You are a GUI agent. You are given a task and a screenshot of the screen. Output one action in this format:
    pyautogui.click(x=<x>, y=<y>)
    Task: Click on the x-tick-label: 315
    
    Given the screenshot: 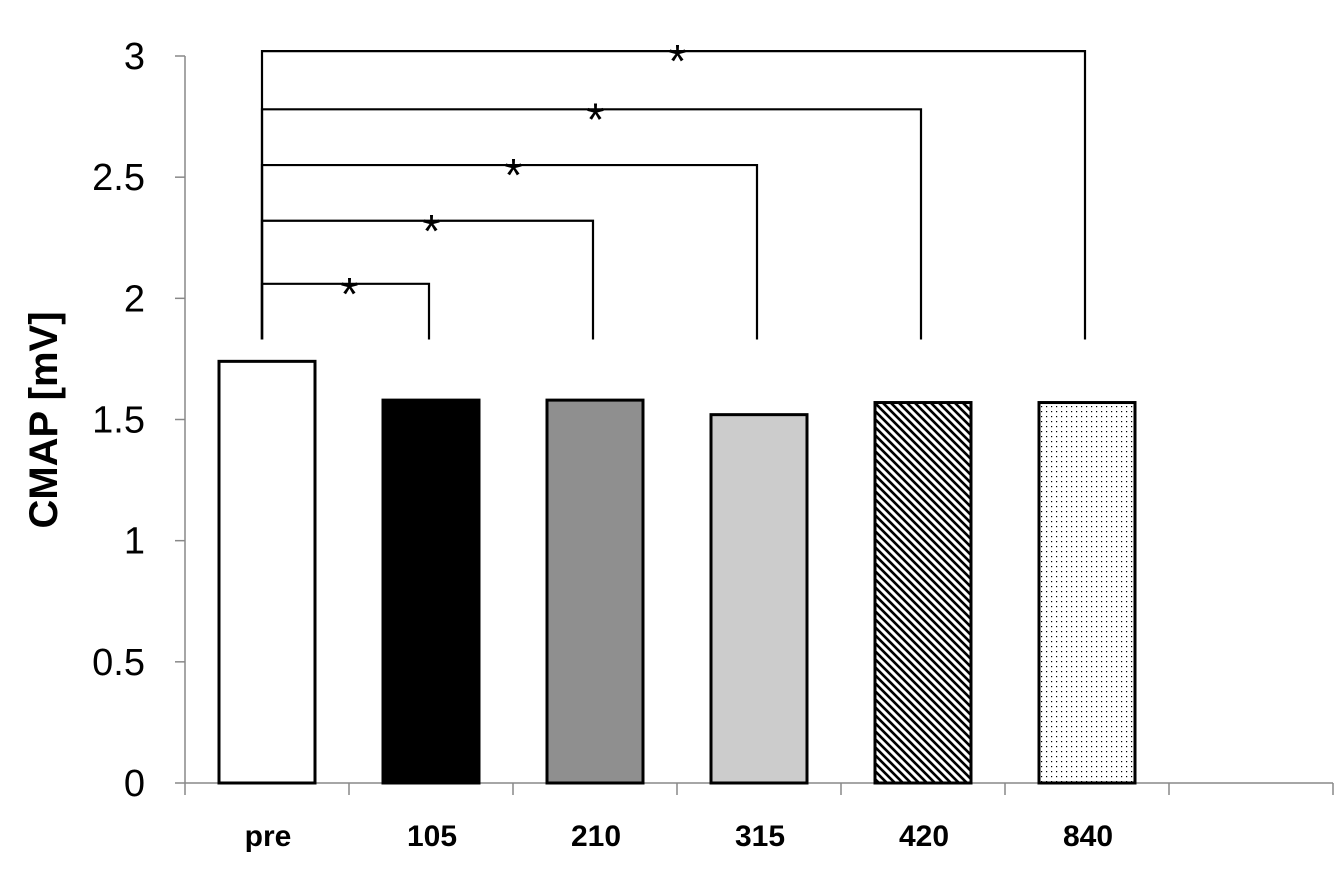 What is the action you would take?
    pyautogui.click(x=760, y=836)
    